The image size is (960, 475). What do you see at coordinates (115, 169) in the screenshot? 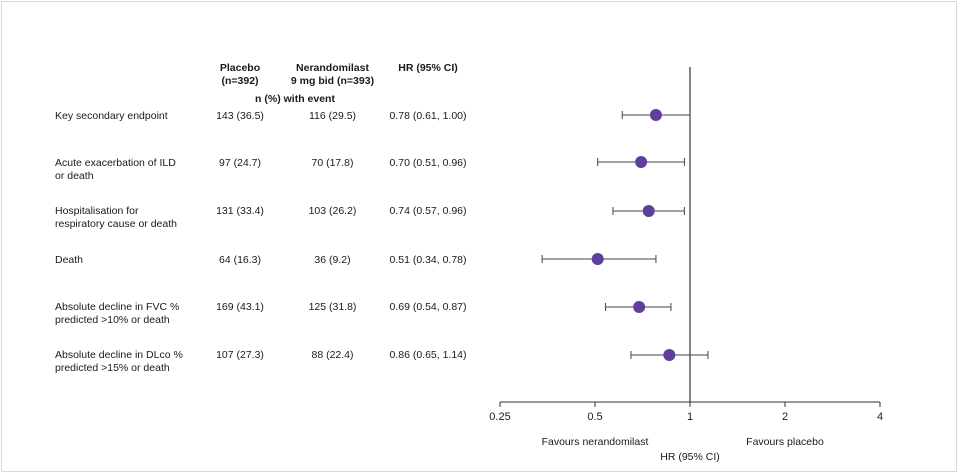
I see `row-label: Acute exacerbation of ILD or death` at bounding box center [115, 169].